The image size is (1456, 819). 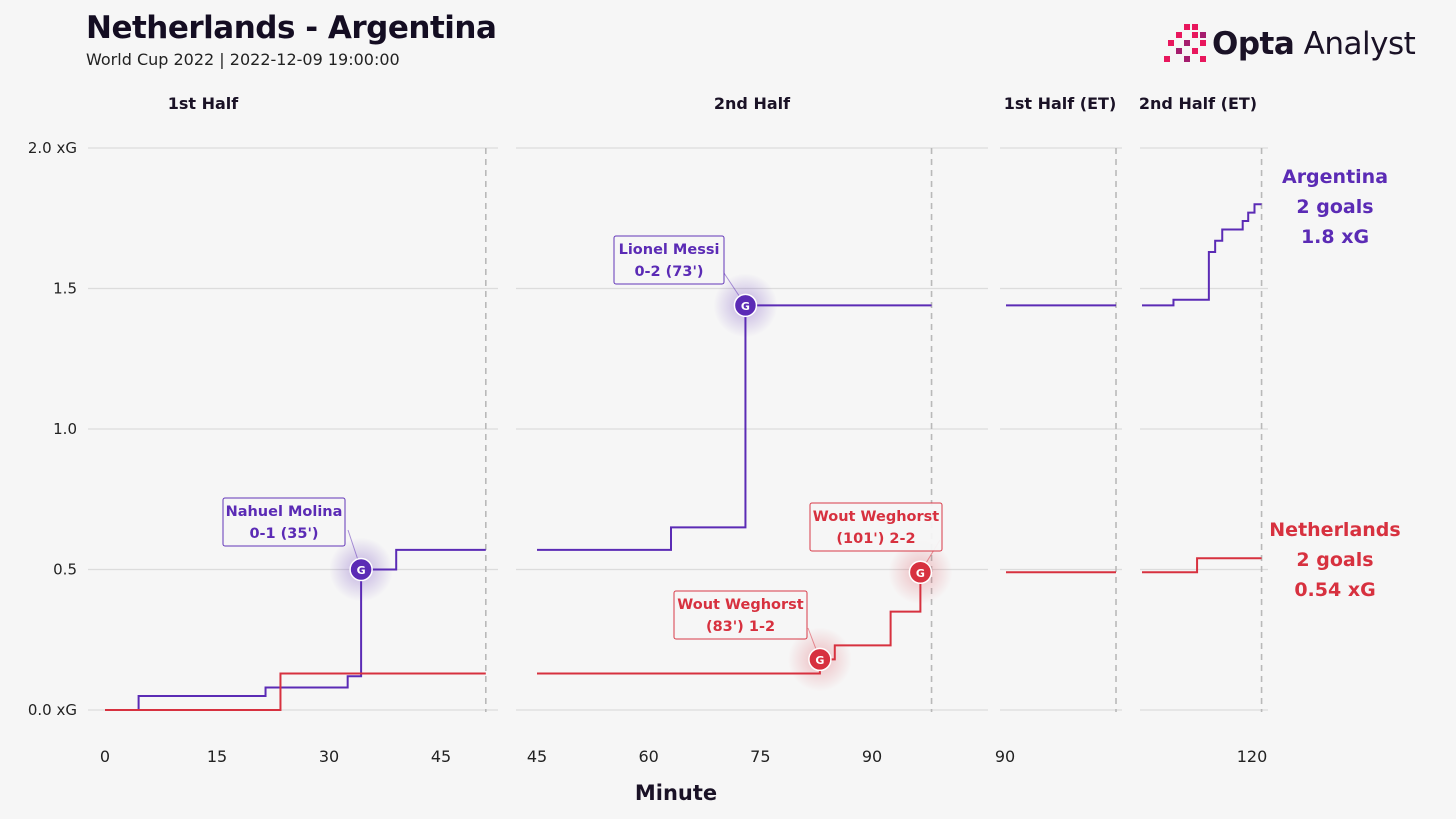 I want to click on x-tick-label: 60, so click(x=648, y=756).